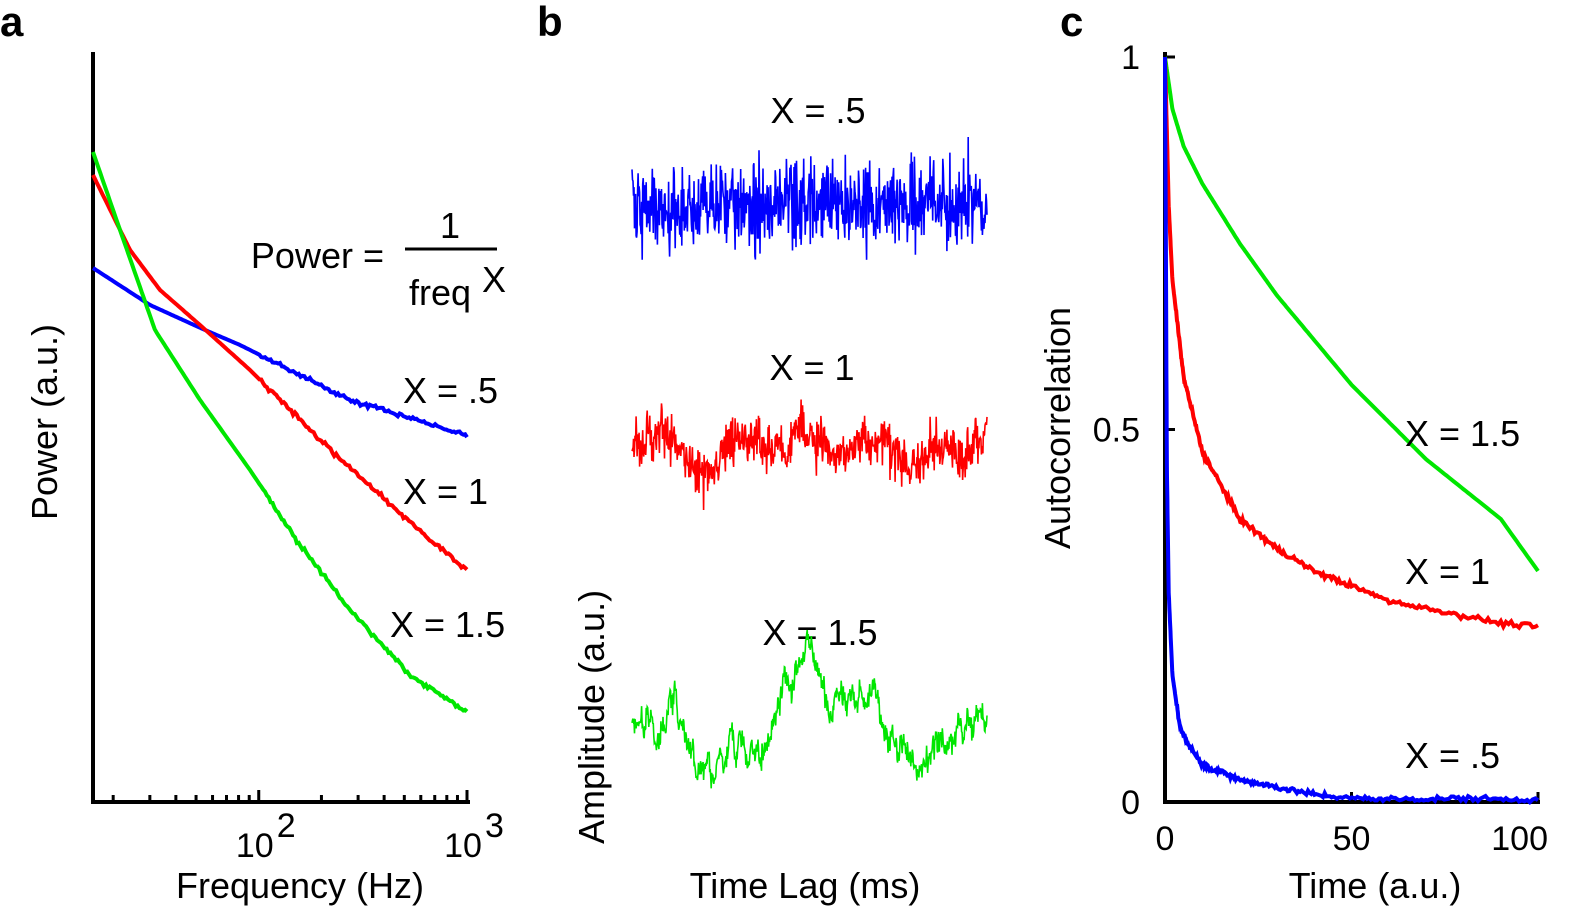 This screenshot has height=915, width=1575. Describe the element at coordinates (447, 624) in the screenshot. I see `panel-a-label-x-1-5: X = 1.5` at that location.